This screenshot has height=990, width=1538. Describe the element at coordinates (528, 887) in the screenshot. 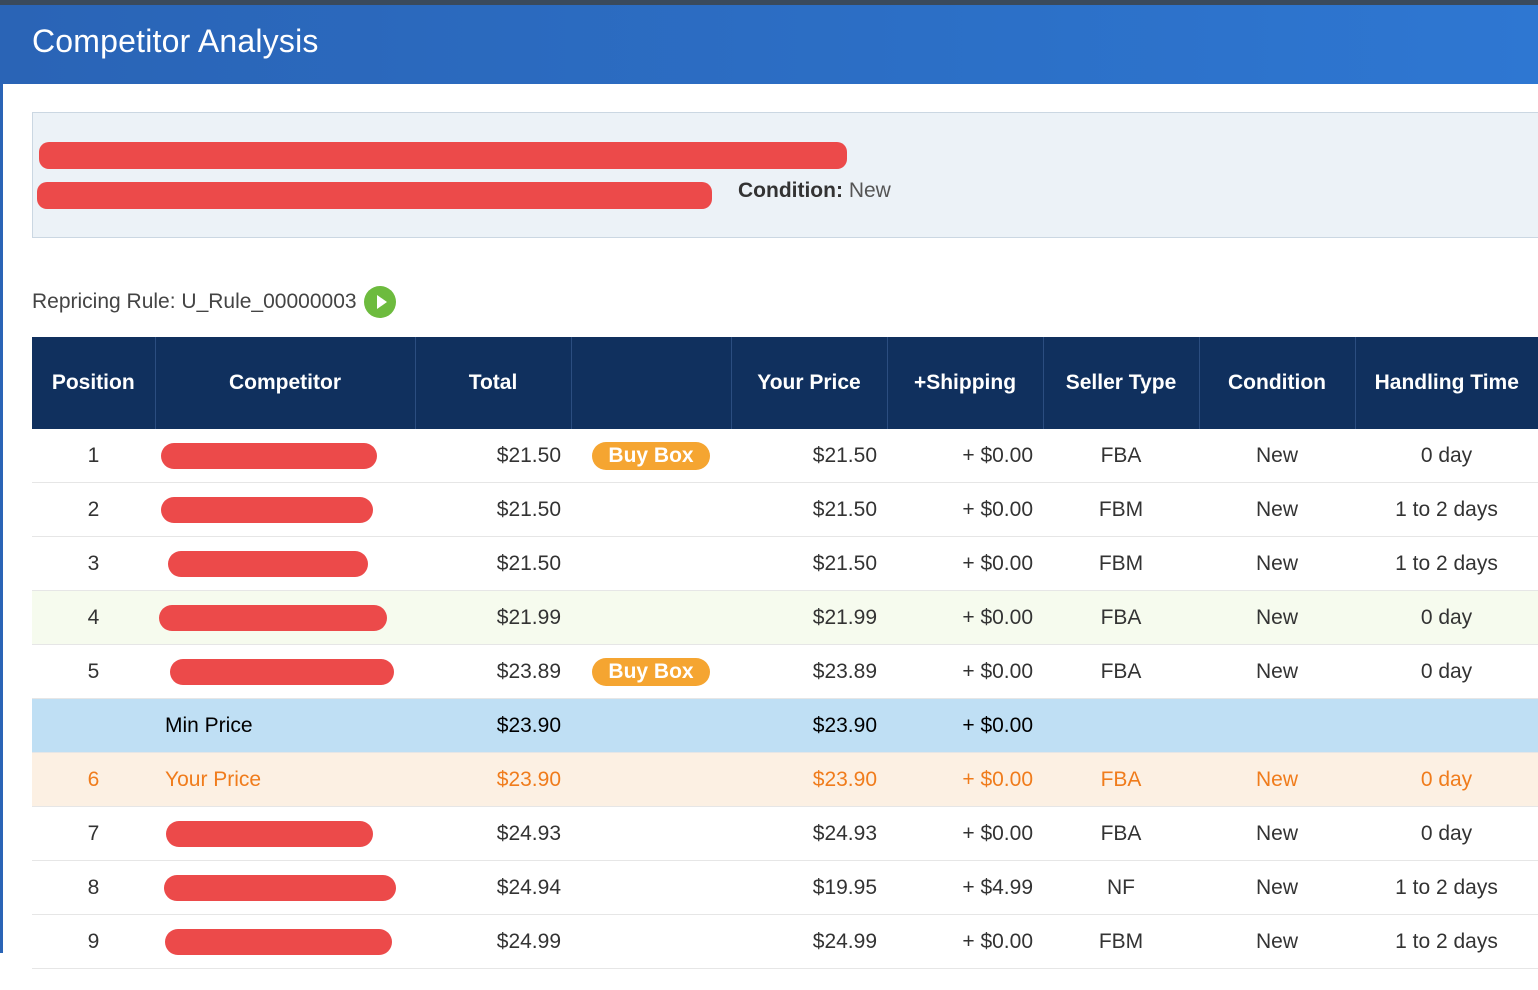

I see `total-text: $24.94` at that location.